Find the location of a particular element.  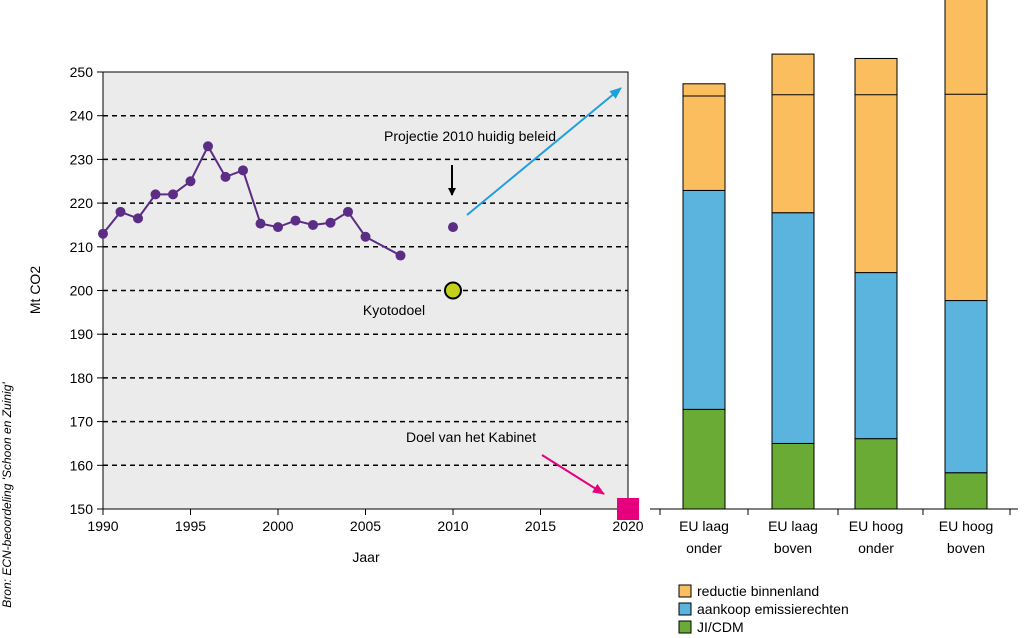

x-tick-label: 2020 is located at coordinates (627, 526).